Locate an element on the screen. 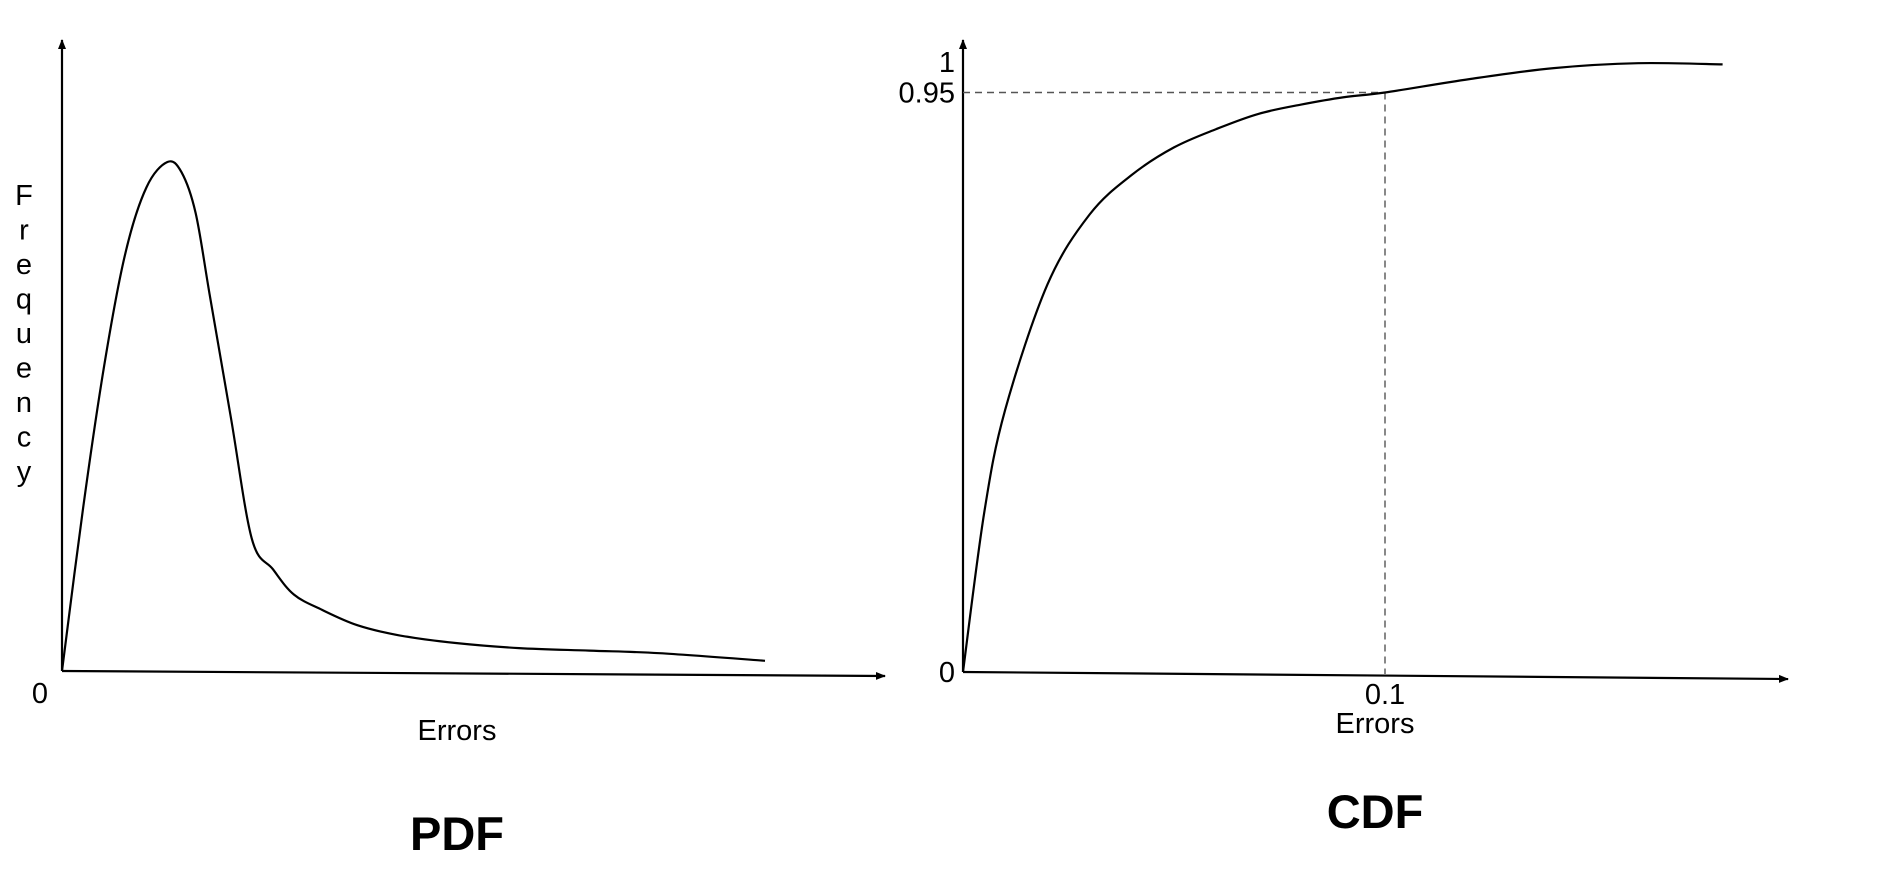  pdf-y-axis-label-letter: q is located at coordinates (24, 300).